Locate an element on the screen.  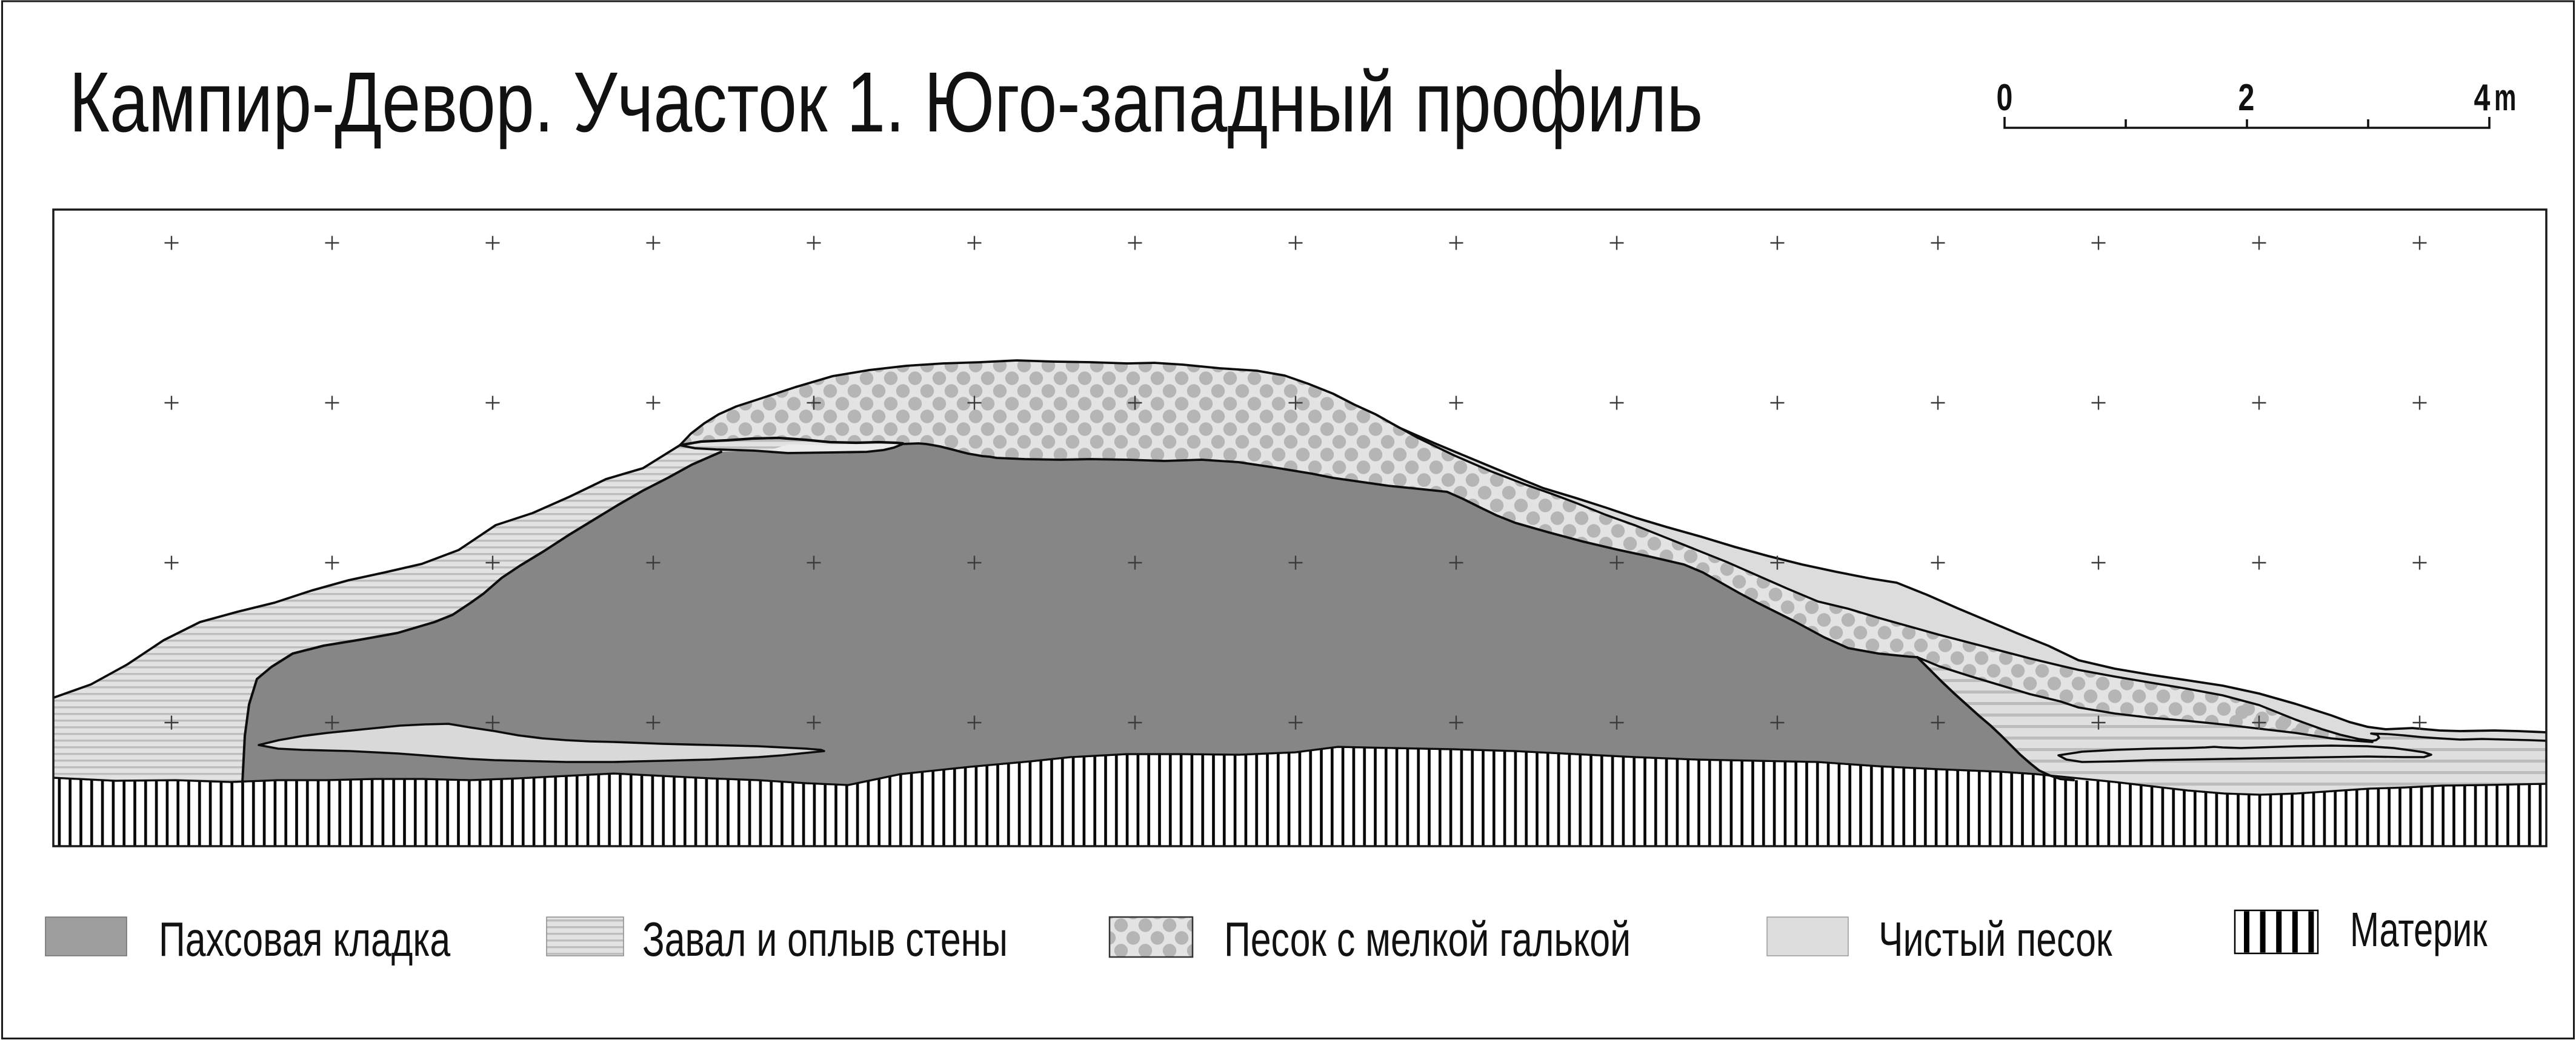
svg-text: Материк is located at coordinates (2419, 930).